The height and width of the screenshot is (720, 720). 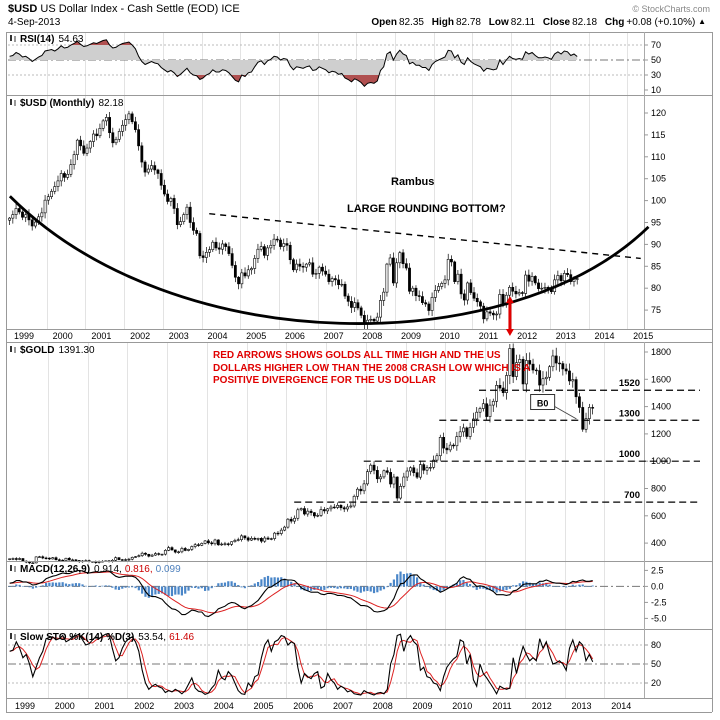 What do you see at coordinates (23, 9) in the screenshot?
I see `chart-symbol: $USD` at bounding box center [23, 9].